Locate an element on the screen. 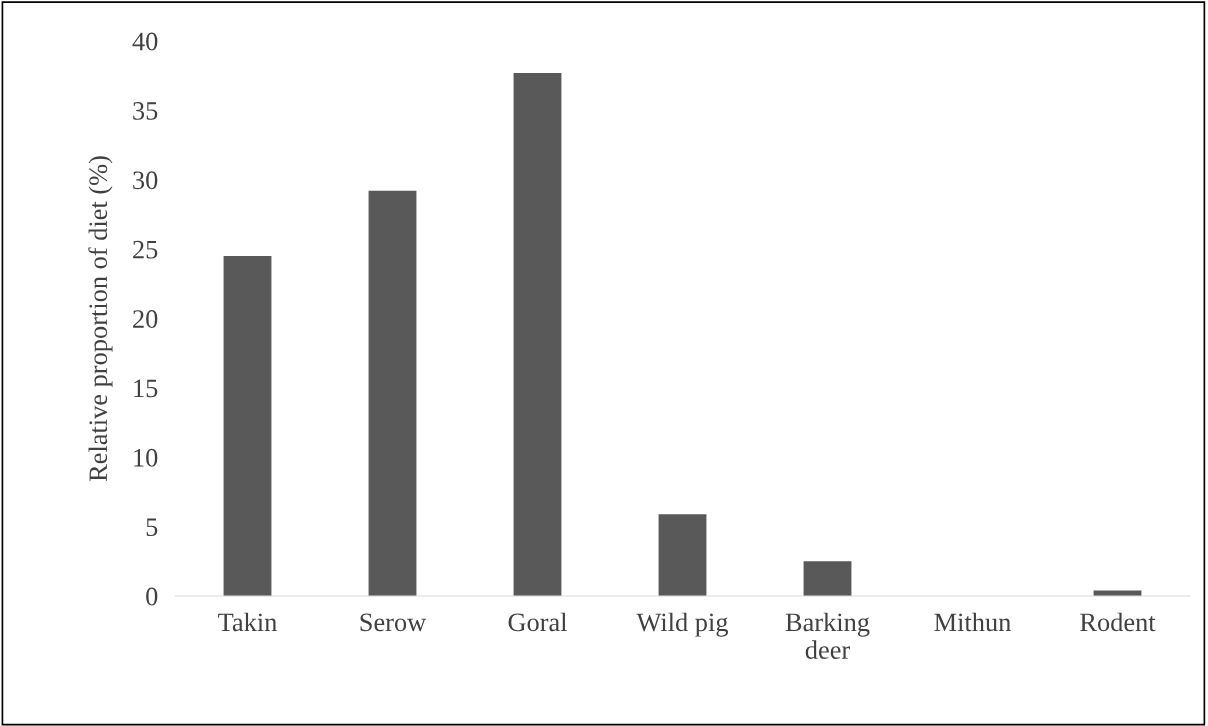 This screenshot has height=726, width=1208. x-tick-label: Goral is located at coordinates (538, 622).